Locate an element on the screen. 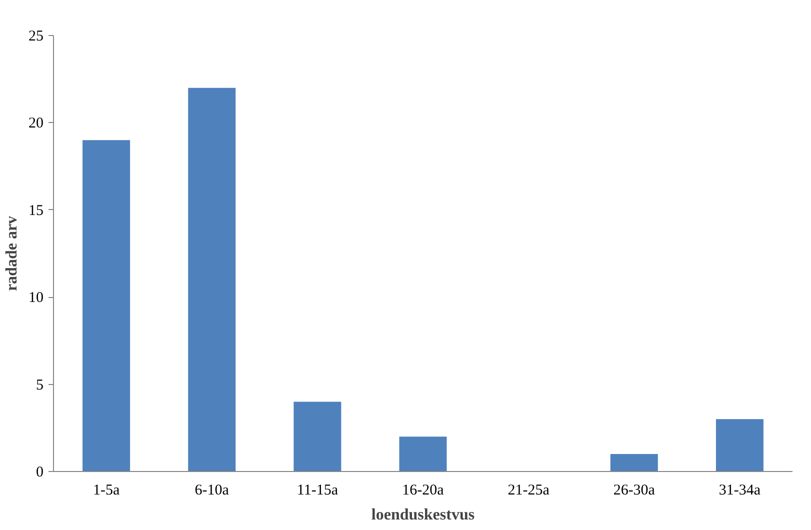 The image size is (811, 530). y-tick-label: 15 is located at coordinates (36, 210).